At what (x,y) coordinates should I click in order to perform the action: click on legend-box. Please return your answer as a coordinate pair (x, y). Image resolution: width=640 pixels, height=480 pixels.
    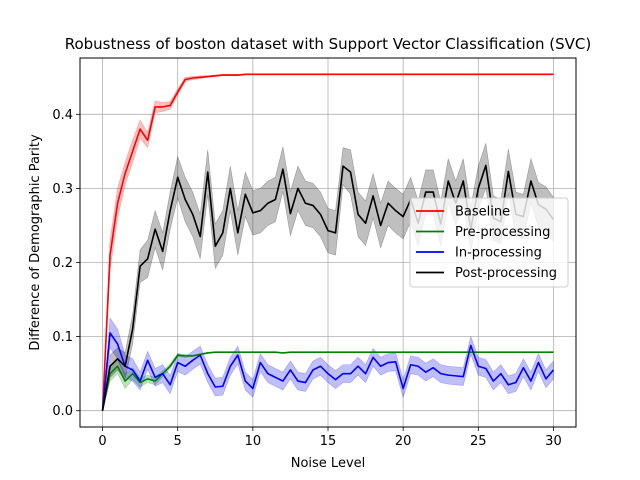
    Looking at the image, I should click on (489, 242).